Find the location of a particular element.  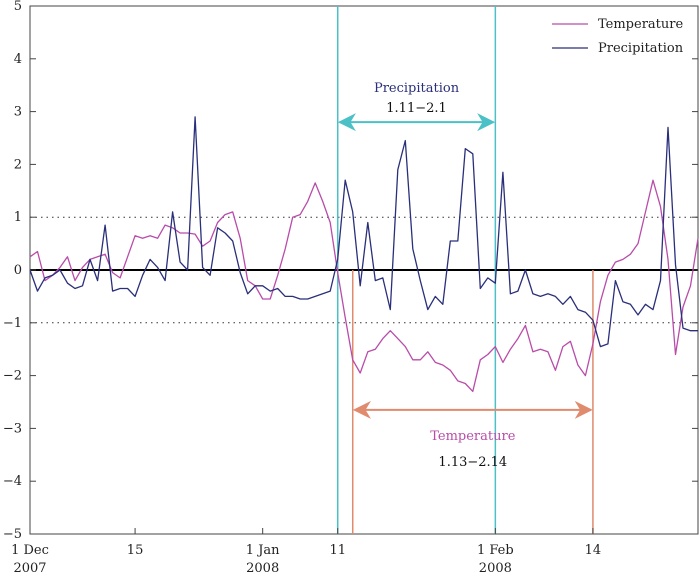

y-tick-label: 0 is located at coordinates (18, 270).